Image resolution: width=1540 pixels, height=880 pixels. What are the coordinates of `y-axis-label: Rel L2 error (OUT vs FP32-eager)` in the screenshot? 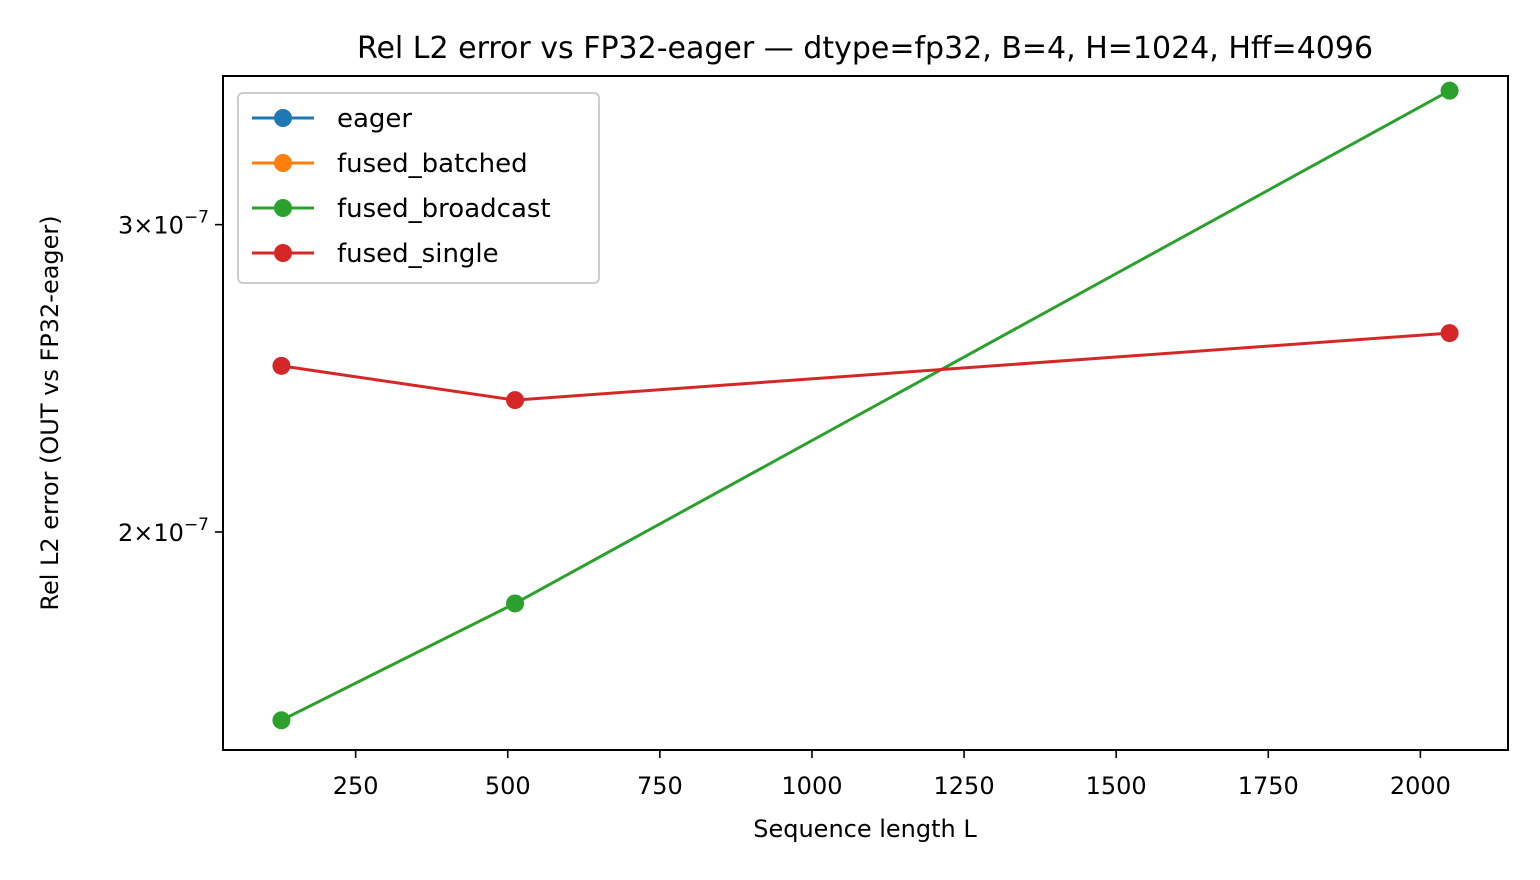 It's located at (50, 412).